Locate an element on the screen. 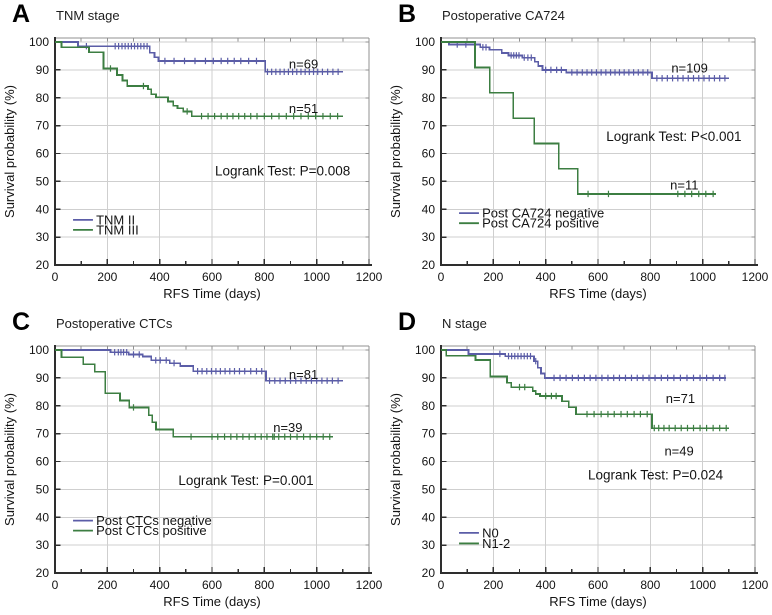 This screenshot has width=772, height=615. logrank-annotation: Logrank Test: P=0.001 is located at coordinates (245, 480).